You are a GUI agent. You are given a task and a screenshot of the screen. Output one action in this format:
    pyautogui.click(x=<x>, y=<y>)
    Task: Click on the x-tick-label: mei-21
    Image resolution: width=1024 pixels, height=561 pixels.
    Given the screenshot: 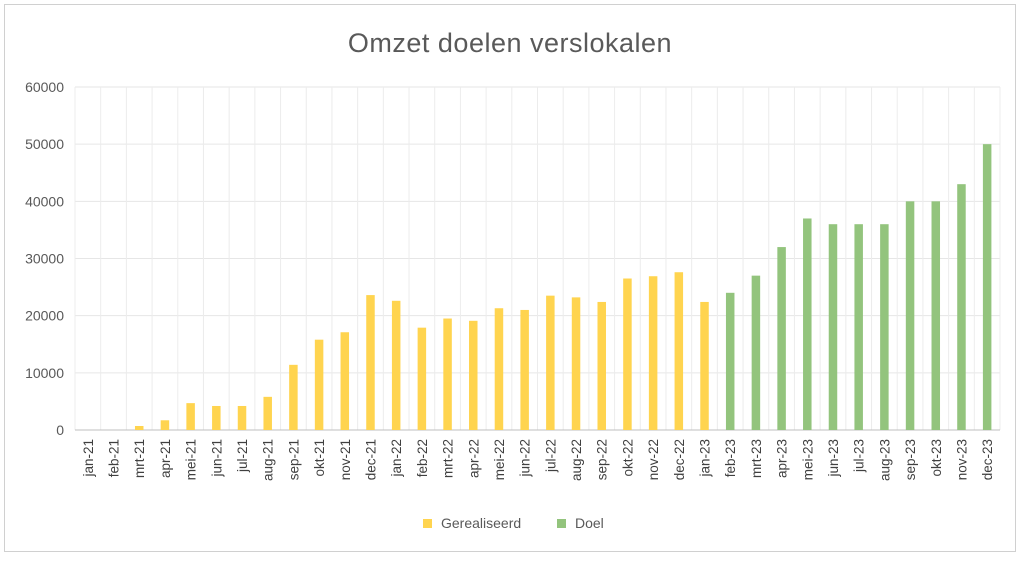 What is the action you would take?
    pyautogui.click(x=191, y=459)
    